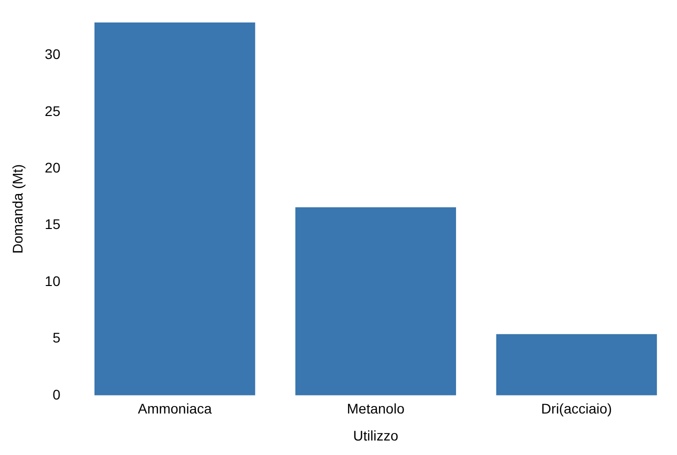 The width and height of the screenshot is (677, 455). What do you see at coordinates (17, 209) in the screenshot?
I see `y-axis-title: Domanda (Mt)` at bounding box center [17, 209].